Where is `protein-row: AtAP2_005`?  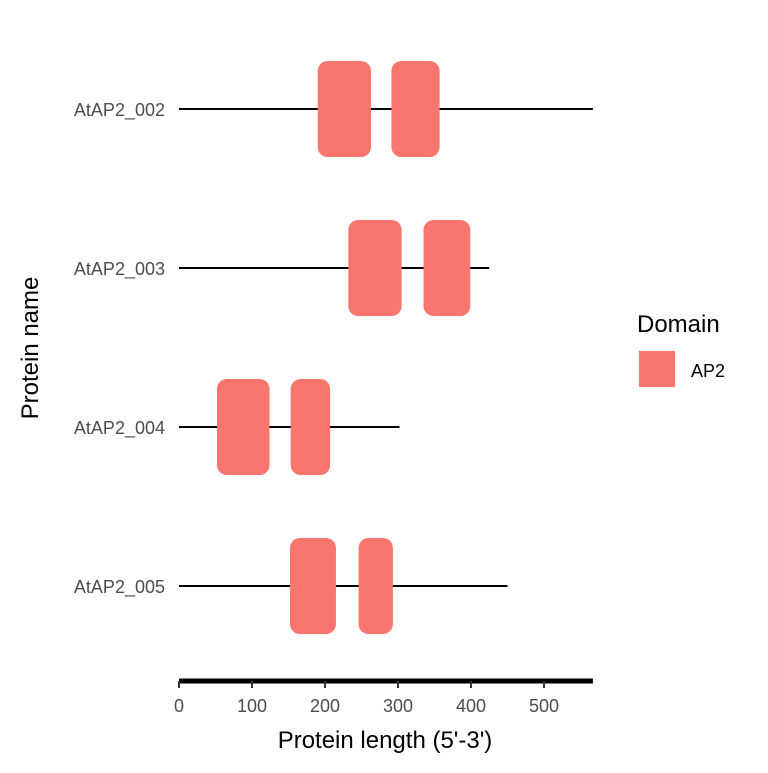 protein-row: AtAP2_005 is located at coordinates (291, 586).